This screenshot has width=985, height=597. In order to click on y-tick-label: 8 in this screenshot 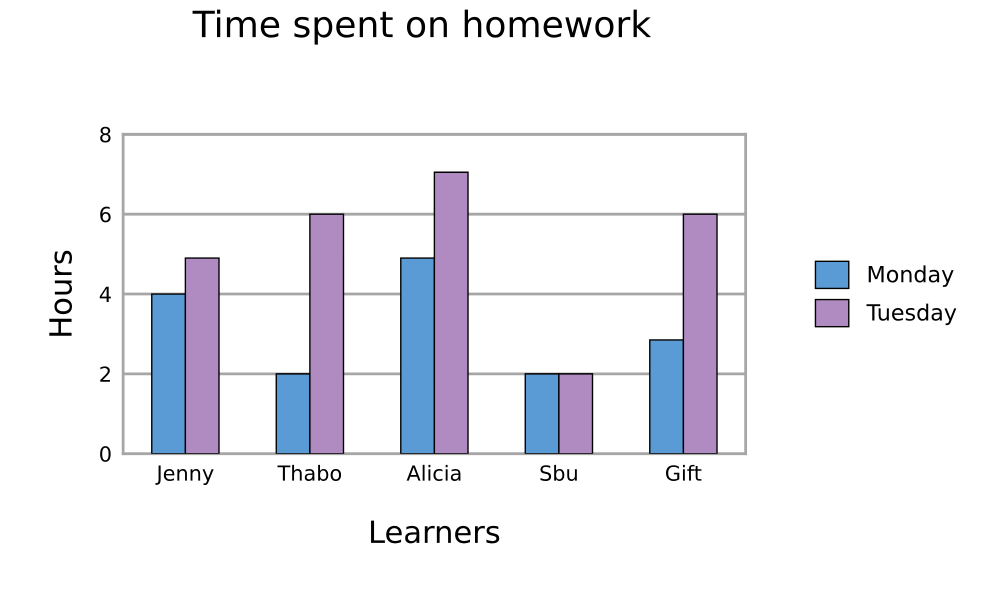, I will do `click(105, 134)`.